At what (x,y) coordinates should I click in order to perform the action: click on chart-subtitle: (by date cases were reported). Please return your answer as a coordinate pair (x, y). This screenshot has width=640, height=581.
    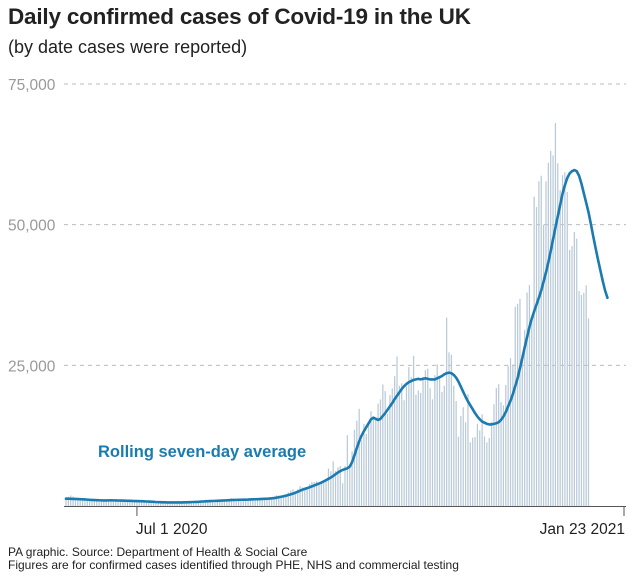
    Looking at the image, I should click on (128, 47).